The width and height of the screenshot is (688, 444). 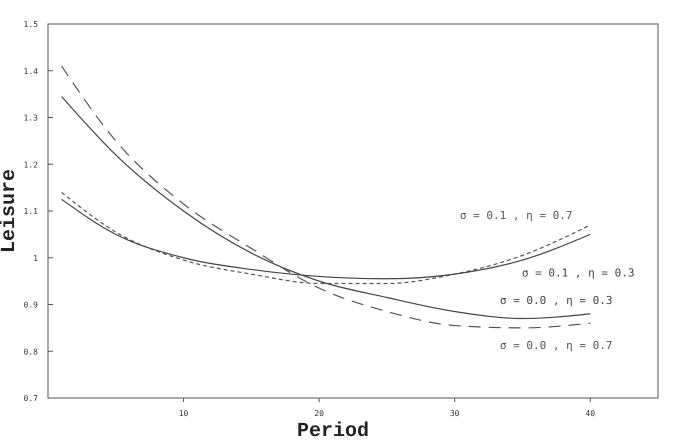 What do you see at coordinates (183, 413) in the screenshot?
I see `x-tick-label: 10` at bounding box center [183, 413].